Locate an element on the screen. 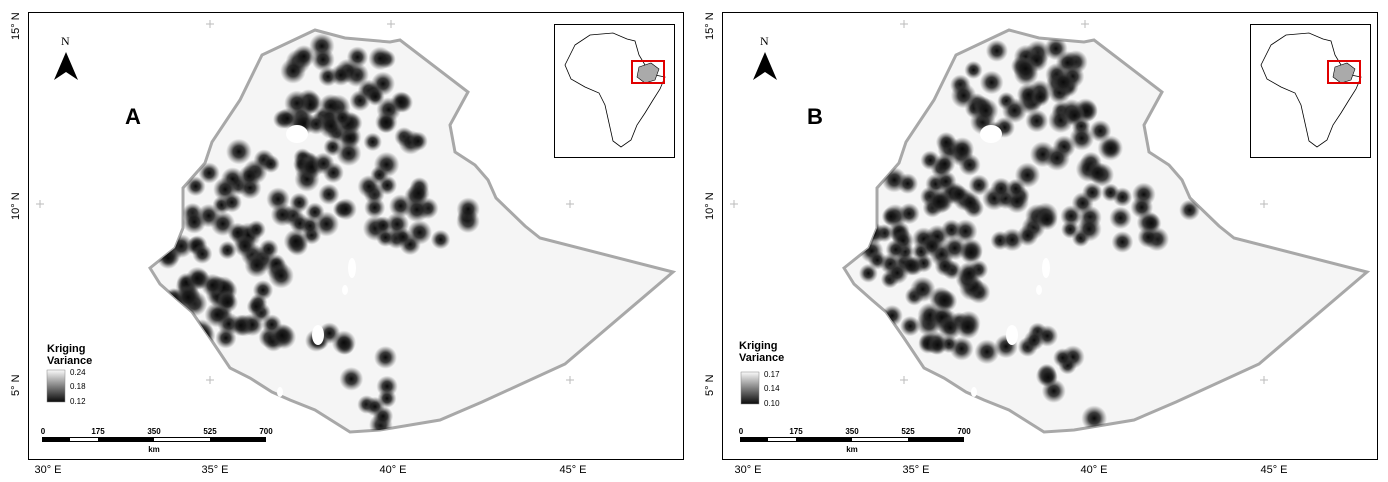  legend-title: Kriging Variance is located at coordinates (762, 352).